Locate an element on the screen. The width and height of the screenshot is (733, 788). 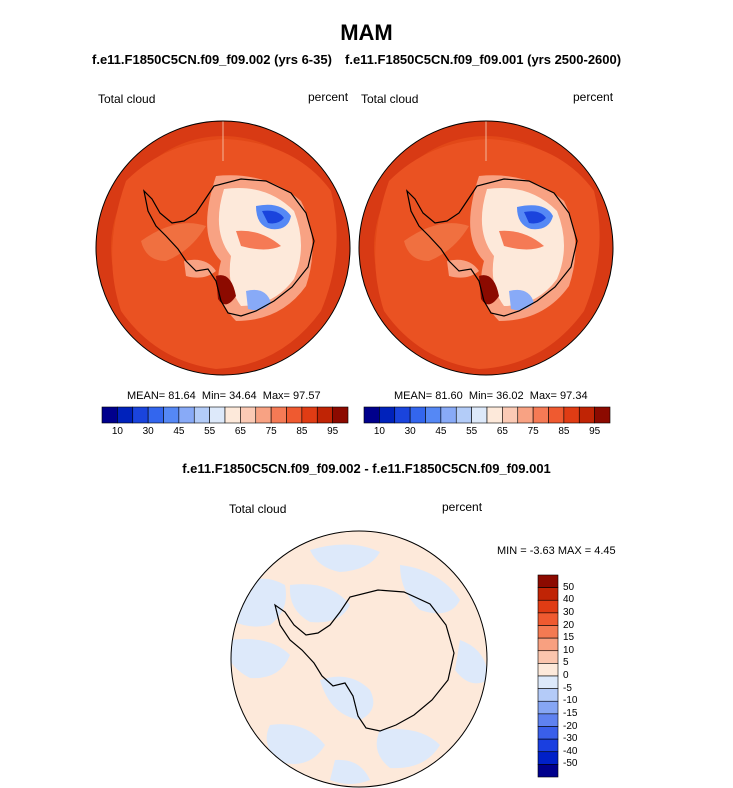
panel-1-max-label: Max= is located at coordinates (276, 396).